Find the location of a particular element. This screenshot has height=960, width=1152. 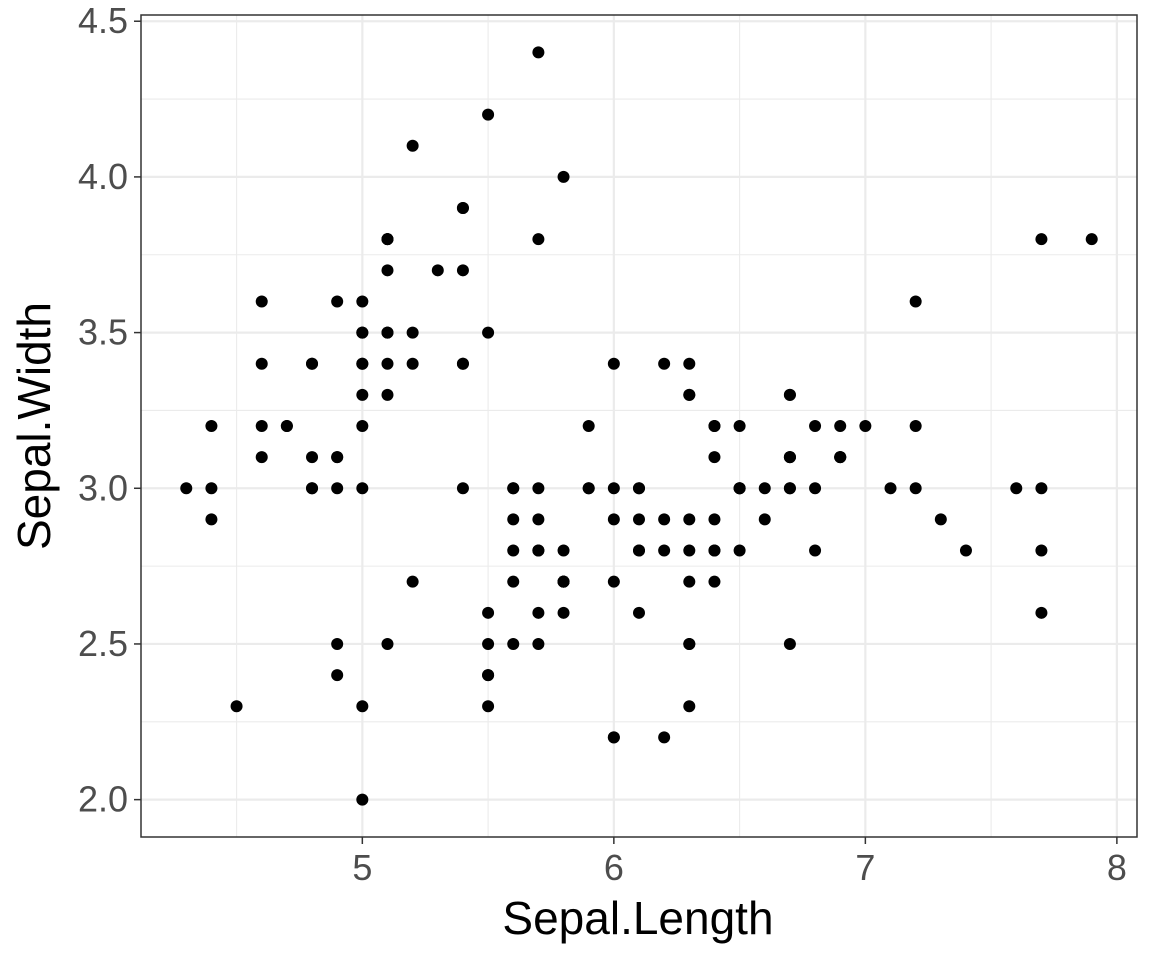

y-axis-title: Sepal.Width is located at coordinates (34, 426).